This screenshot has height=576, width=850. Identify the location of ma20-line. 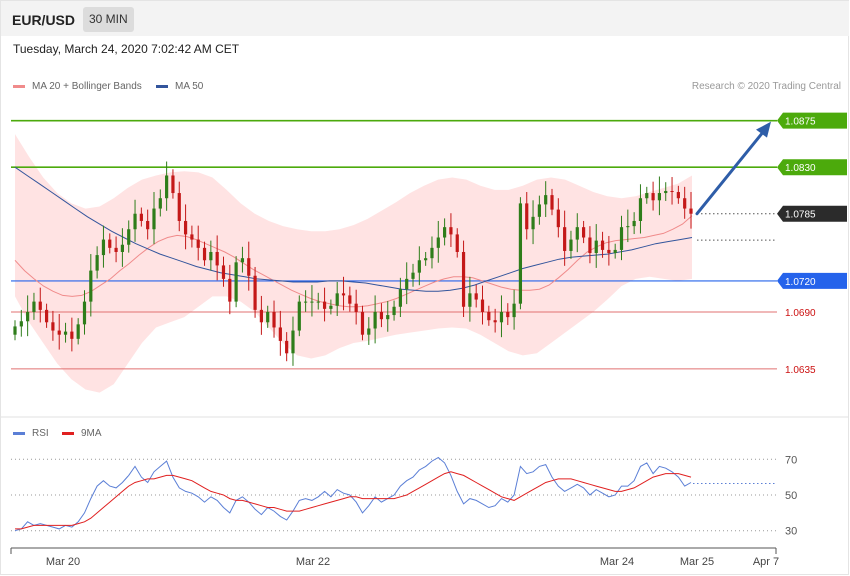
(353, 261).